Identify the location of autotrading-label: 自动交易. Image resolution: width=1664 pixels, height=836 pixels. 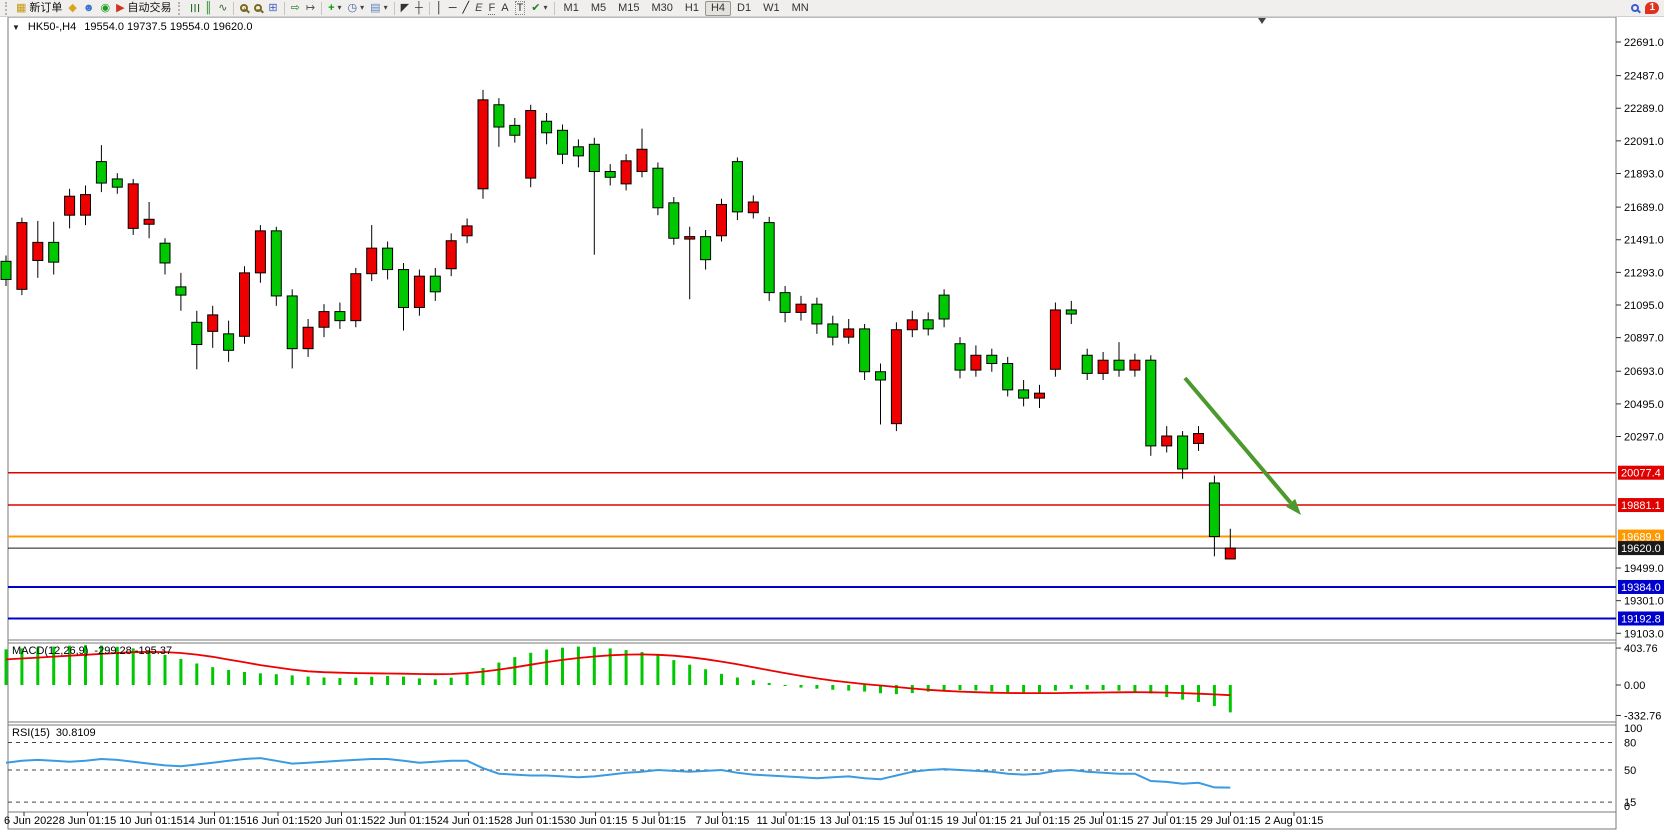
(149, 8).